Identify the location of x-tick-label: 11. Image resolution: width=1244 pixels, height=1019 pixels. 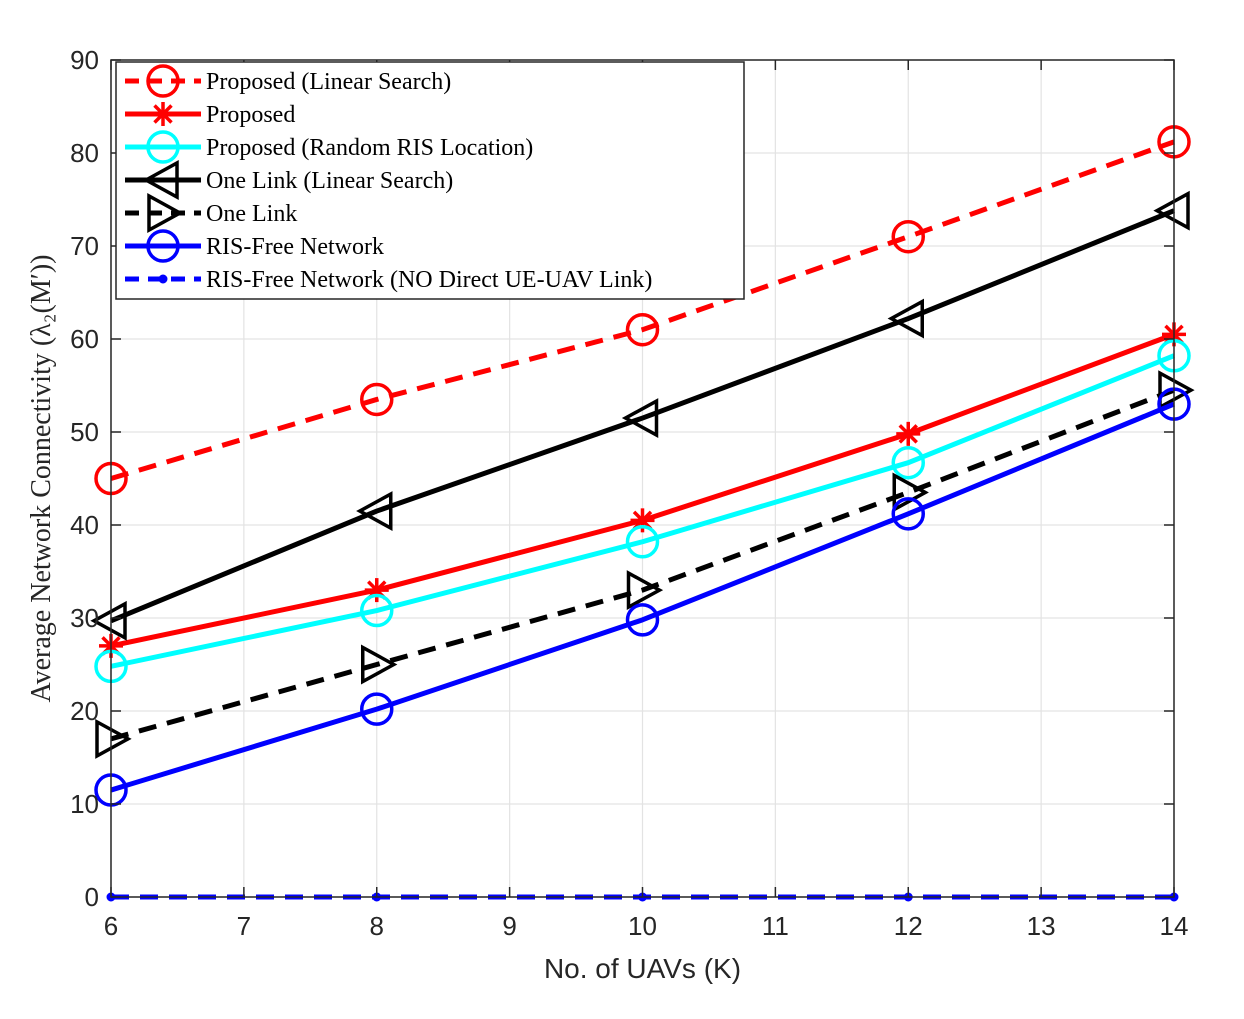
(775, 926).